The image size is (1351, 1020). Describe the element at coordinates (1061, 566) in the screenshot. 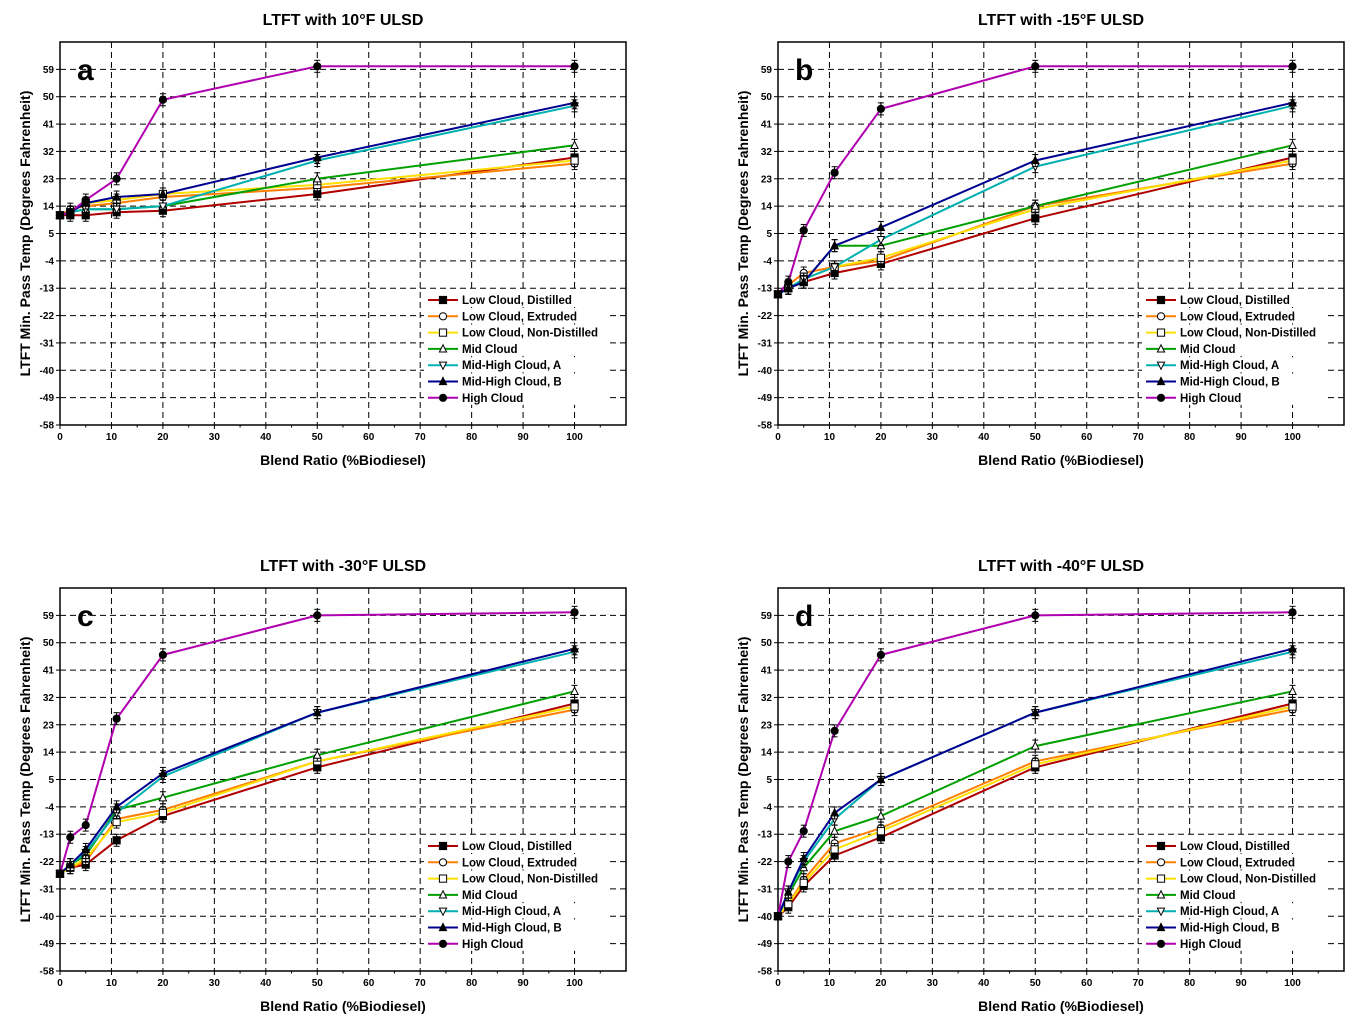

I see `chart-title: LTFT with -40°F ULSD` at that location.